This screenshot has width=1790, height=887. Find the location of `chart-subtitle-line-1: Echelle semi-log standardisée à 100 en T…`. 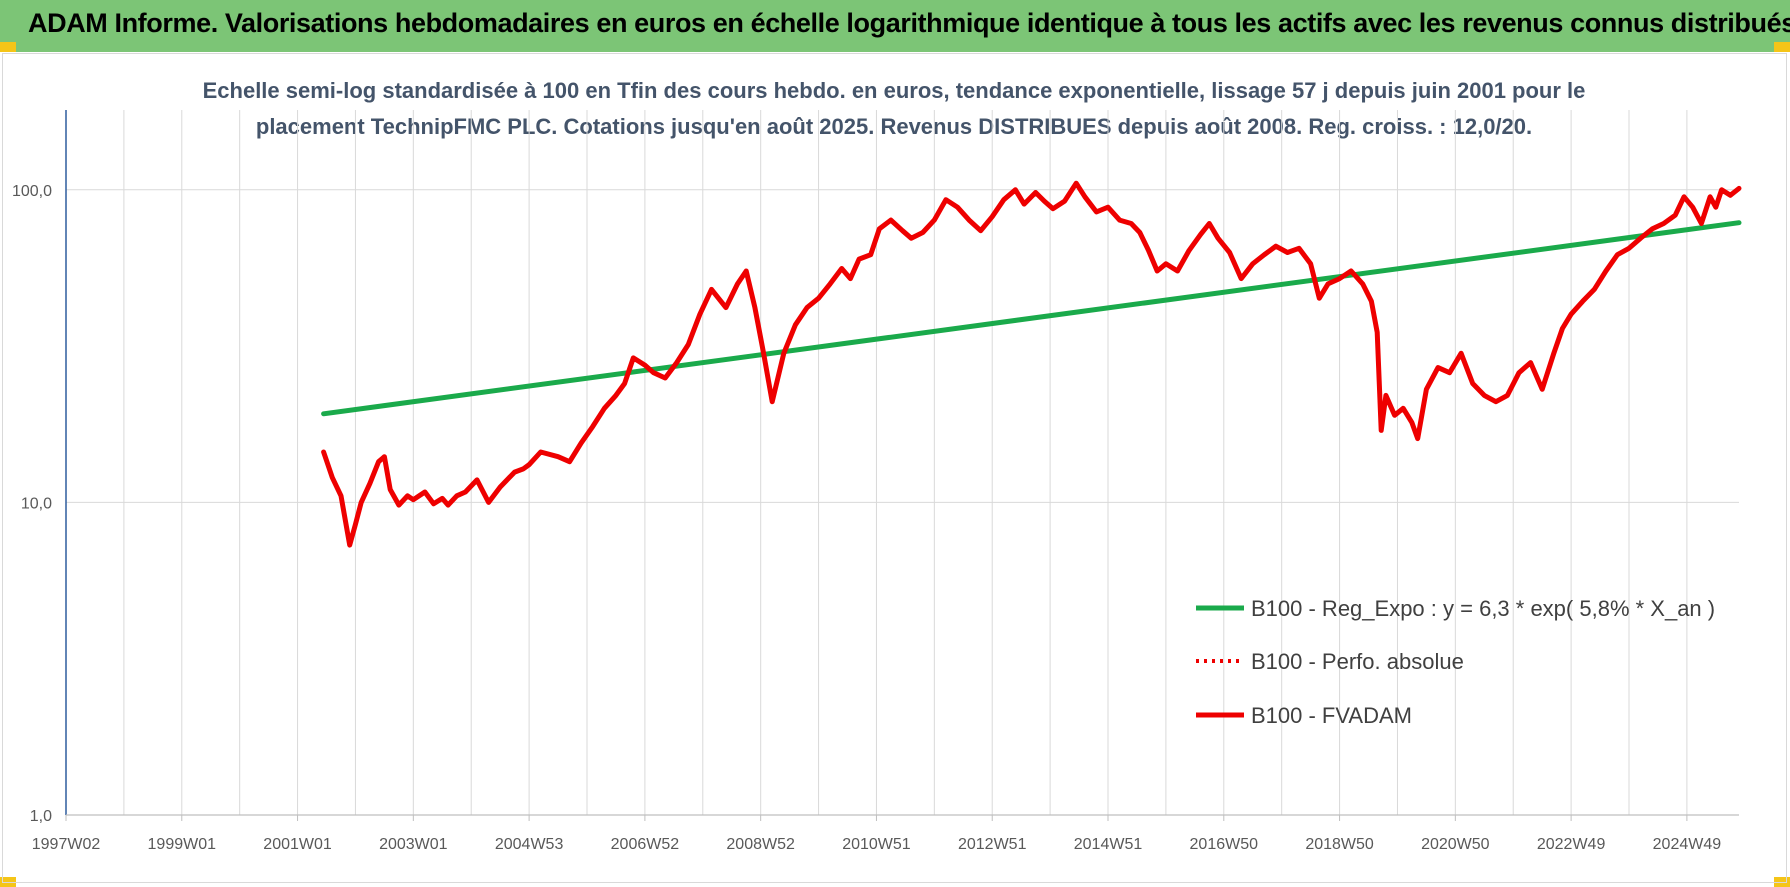

chart-subtitle-line-1: Echelle semi-log standardisée à 100 en T… is located at coordinates (894, 90).